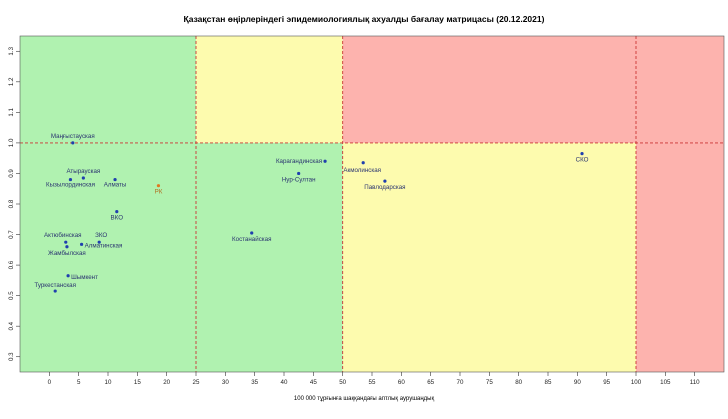  What do you see at coordinates (284, 382) in the screenshot?
I see `x-tick-label: 40` at bounding box center [284, 382].